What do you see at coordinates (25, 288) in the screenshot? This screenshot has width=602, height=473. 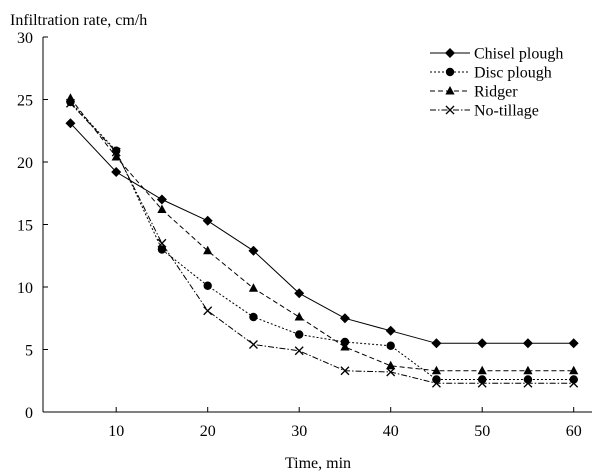 I see `y-tick-label: 10` at bounding box center [25, 288].